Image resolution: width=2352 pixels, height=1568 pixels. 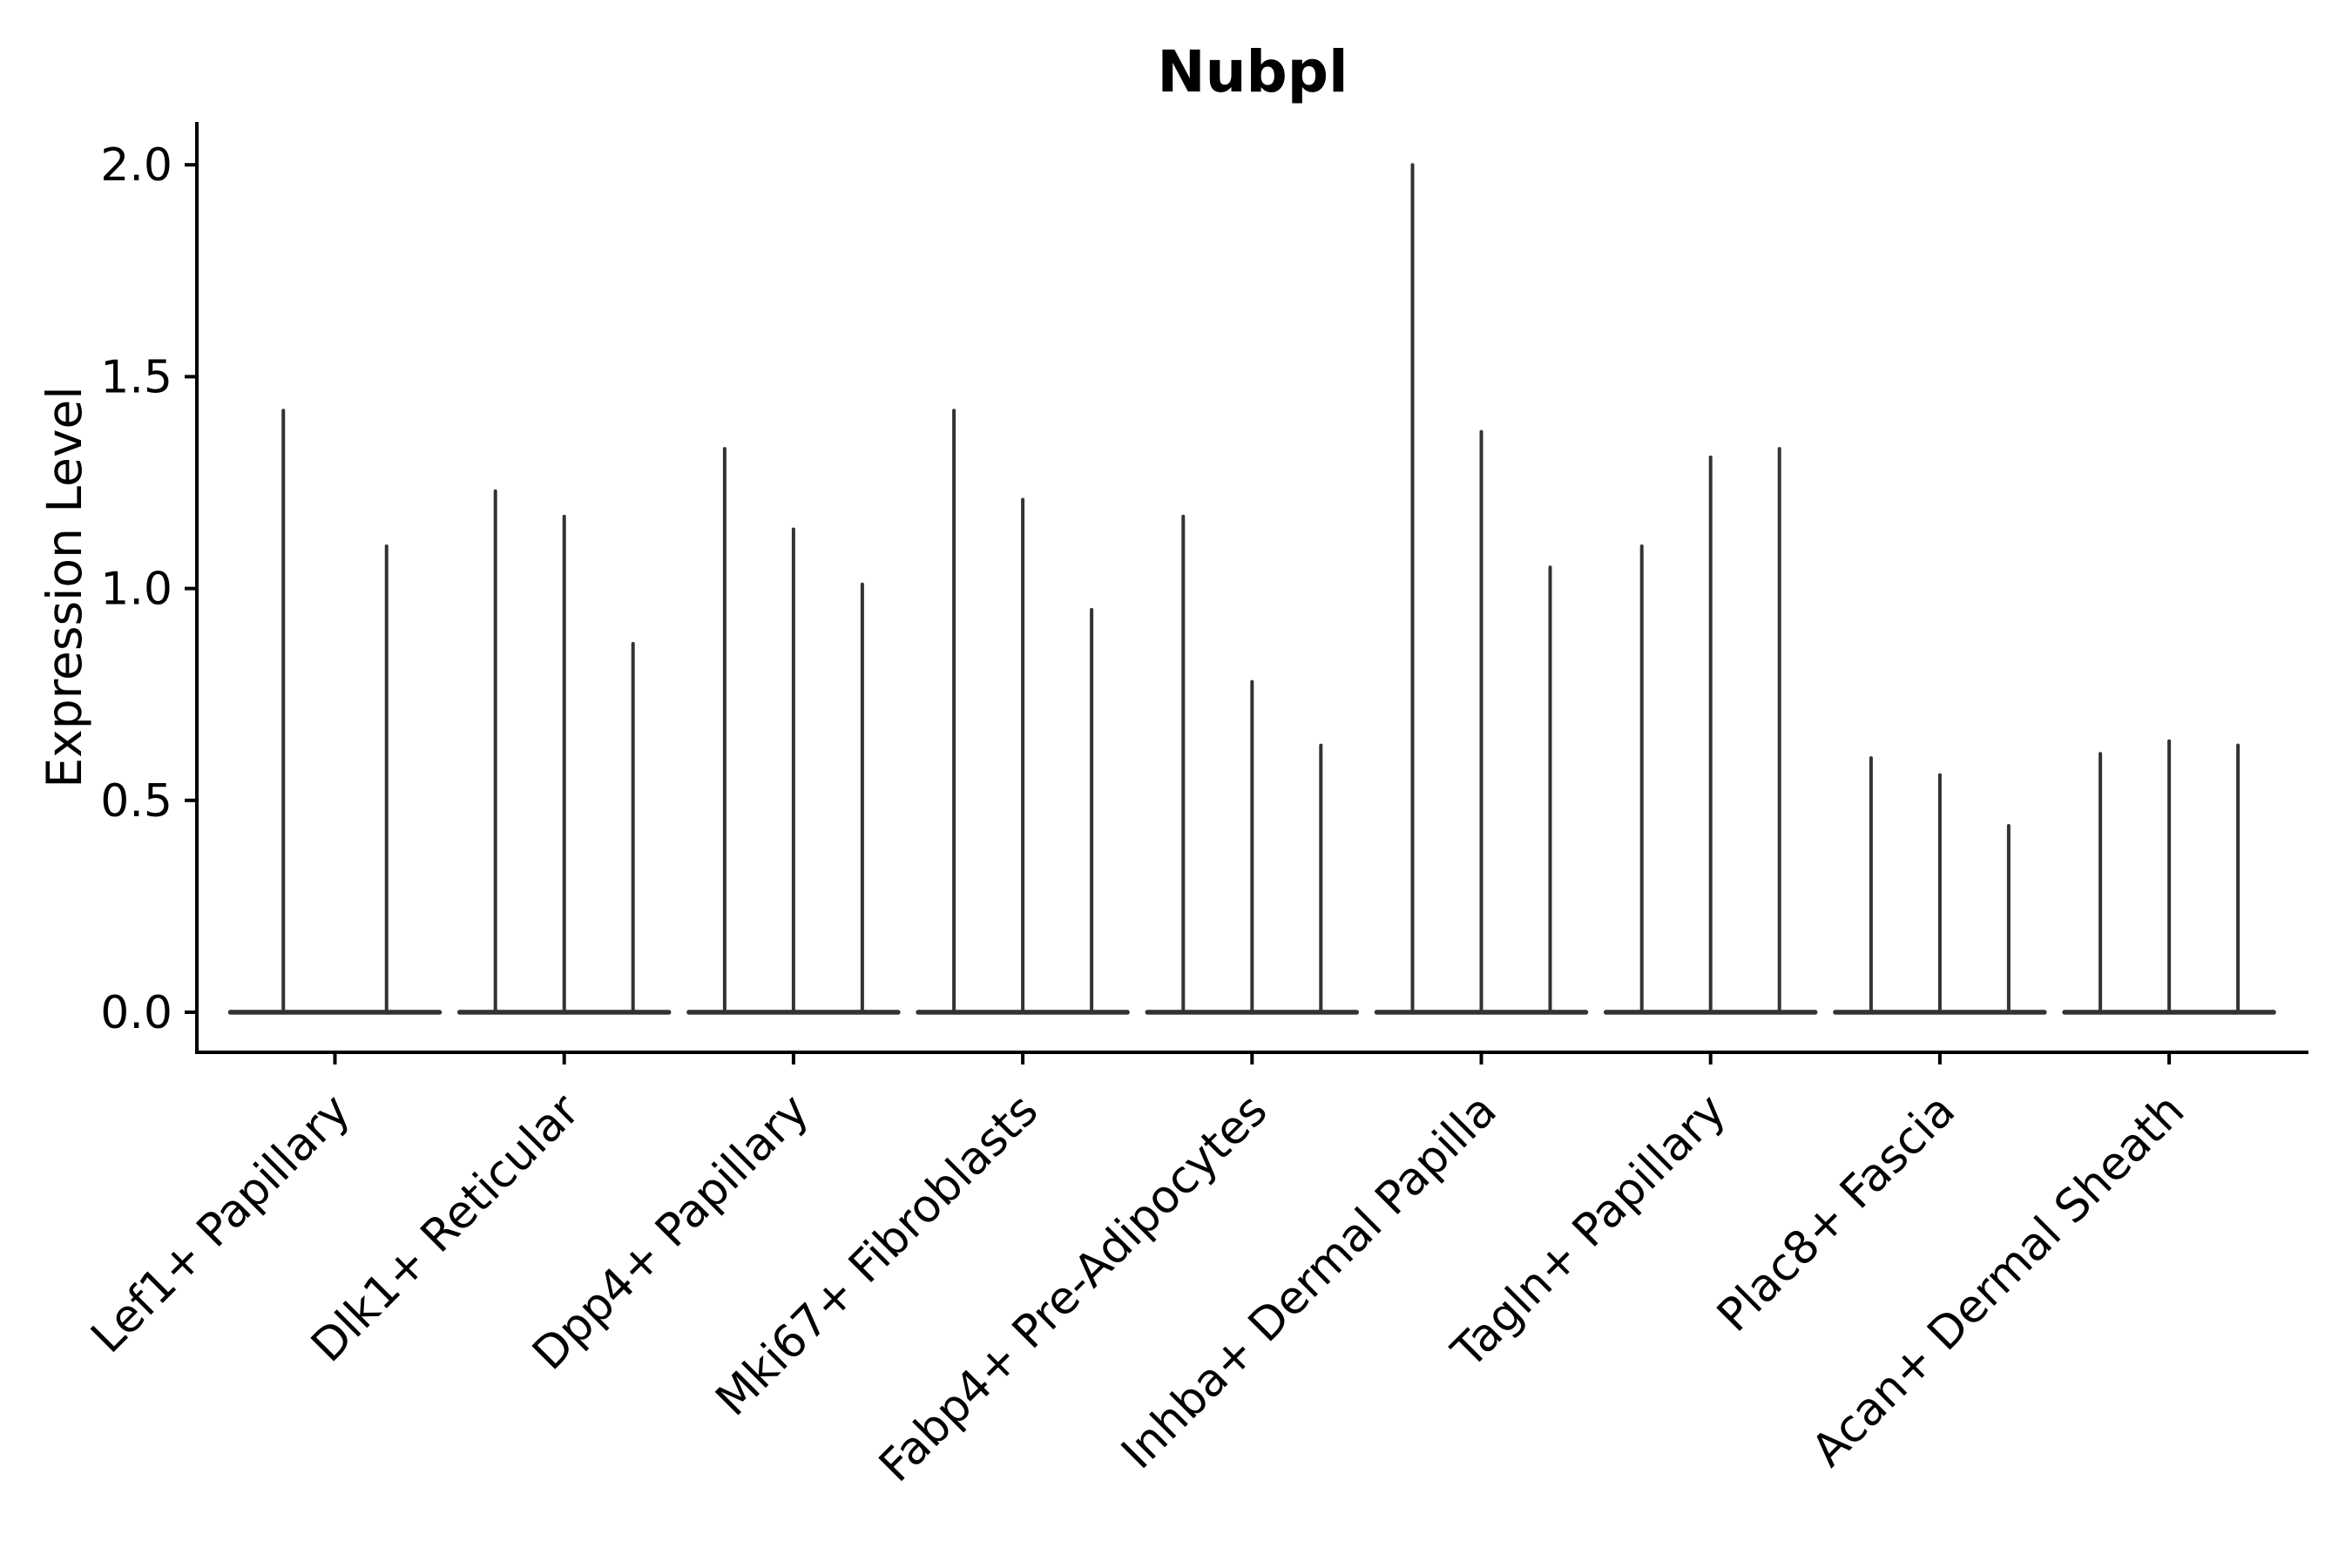 I want to click on y-tick-labels: 0.0 0.5 1.0 1.5 2.0, so click(x=148, y=589).